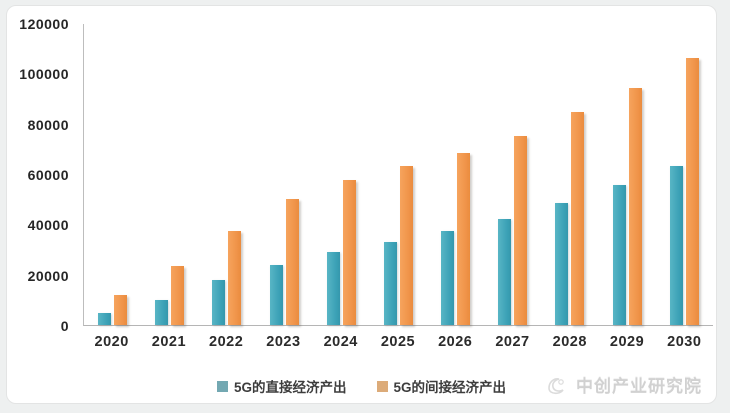  I want to click on y-tick-label-40000: 40000, so click(48, 225).